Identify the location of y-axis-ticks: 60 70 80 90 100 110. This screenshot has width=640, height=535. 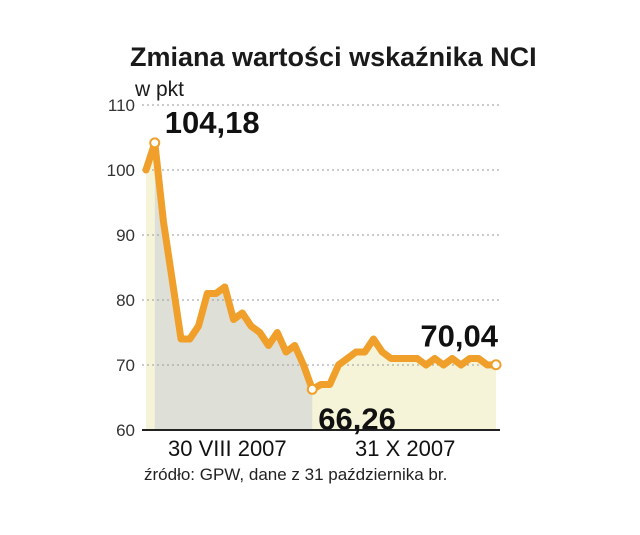
(121, 268).